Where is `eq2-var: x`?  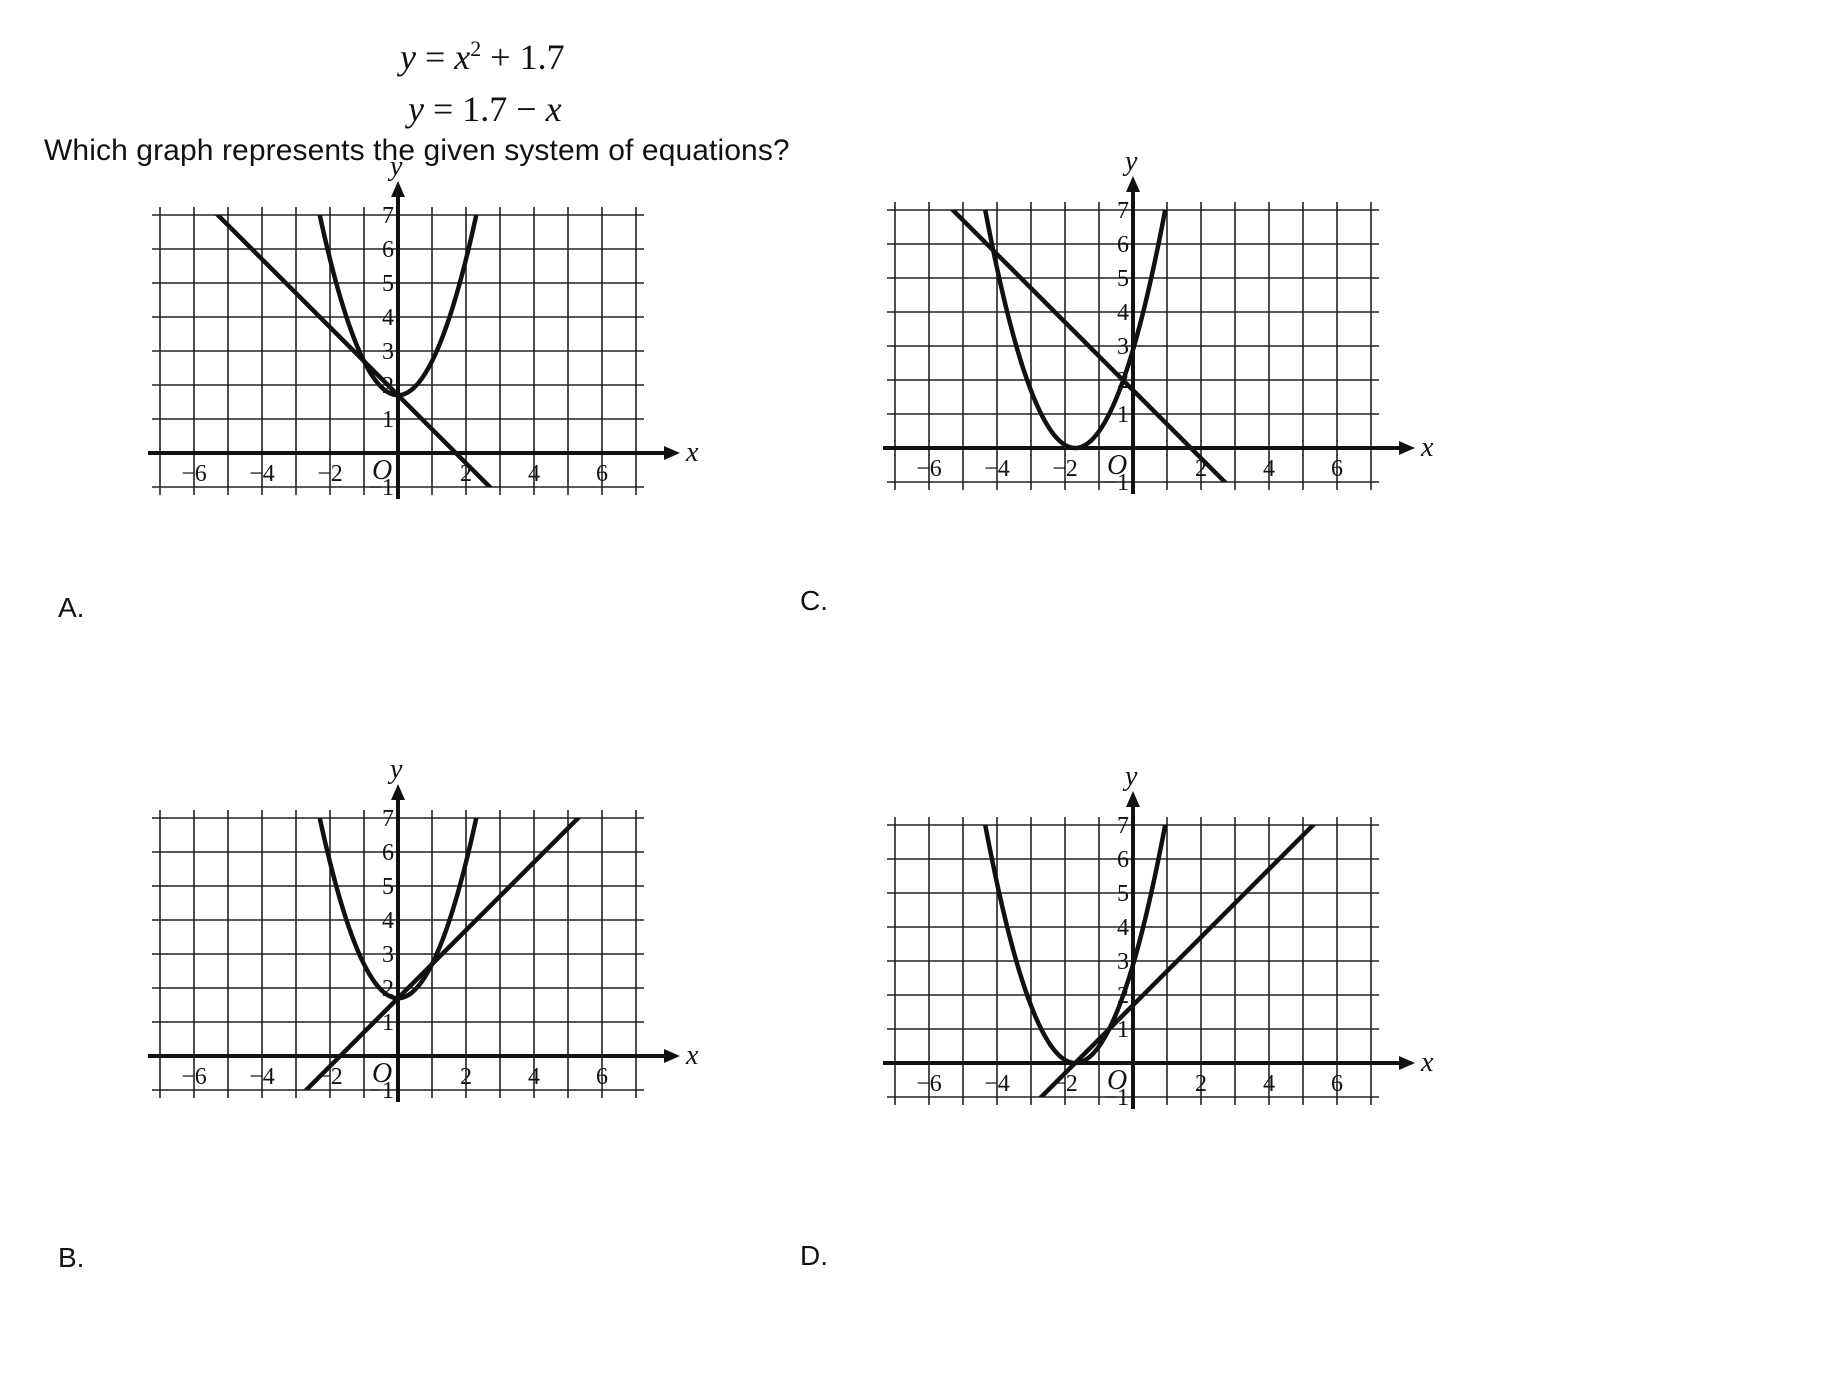 eq2-var: x is located at coordinates (553, 109).